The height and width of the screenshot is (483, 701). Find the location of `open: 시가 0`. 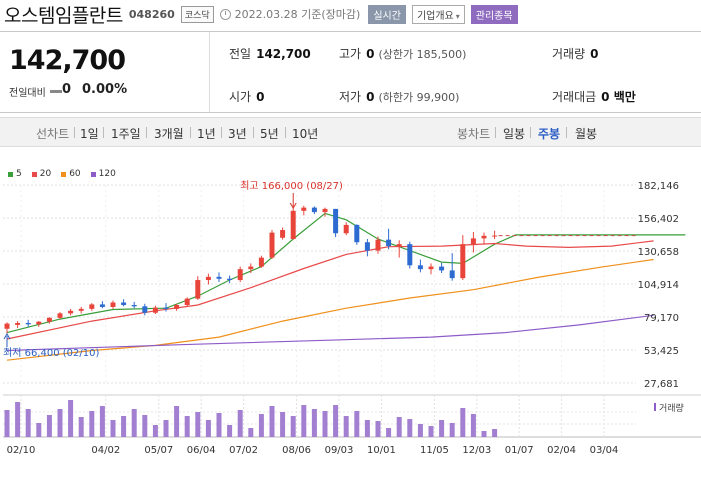

open: 시가 0 is located at coordinates (246, 96).